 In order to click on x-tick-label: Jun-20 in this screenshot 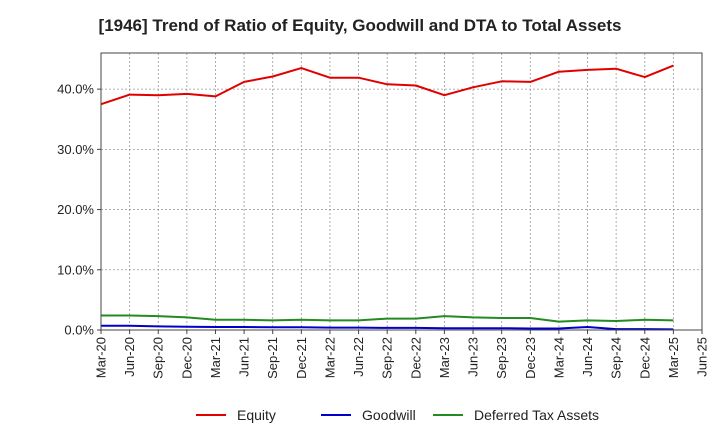, I will do `click(129, 357)`.